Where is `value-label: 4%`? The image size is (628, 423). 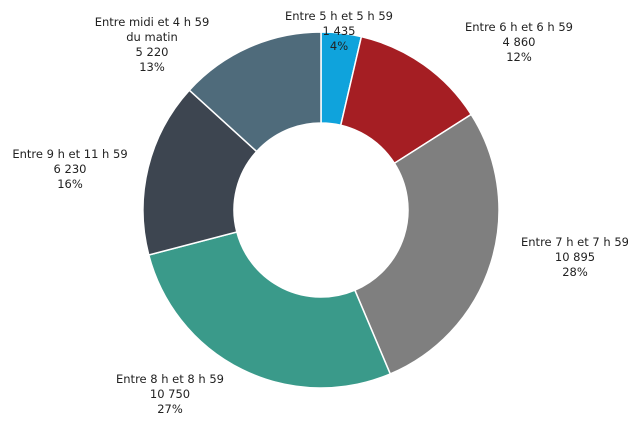 value-label: 4% is located at coordinates (339, 46).